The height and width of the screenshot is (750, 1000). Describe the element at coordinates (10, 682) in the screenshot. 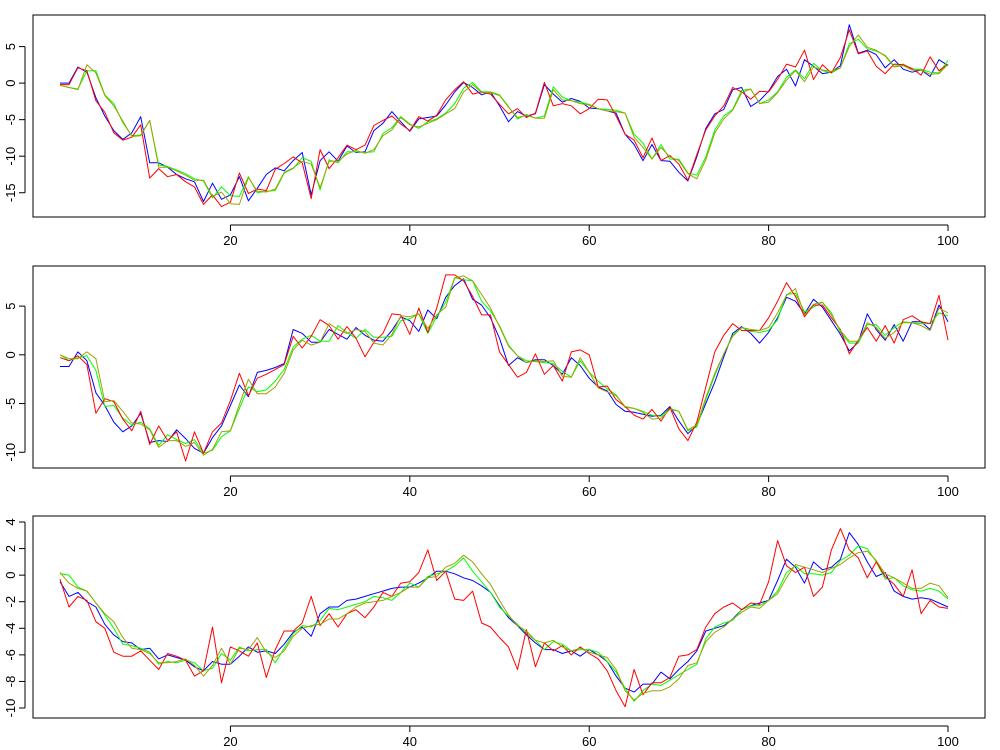

I see `y-tick-label: -8` at that location.